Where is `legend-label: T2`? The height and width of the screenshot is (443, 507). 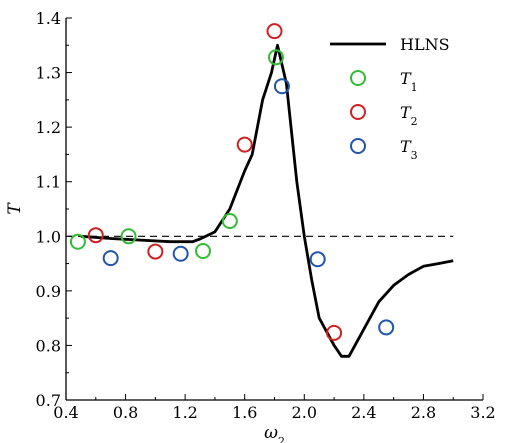 legend-label: T2 is located at coordinates (409, 115).